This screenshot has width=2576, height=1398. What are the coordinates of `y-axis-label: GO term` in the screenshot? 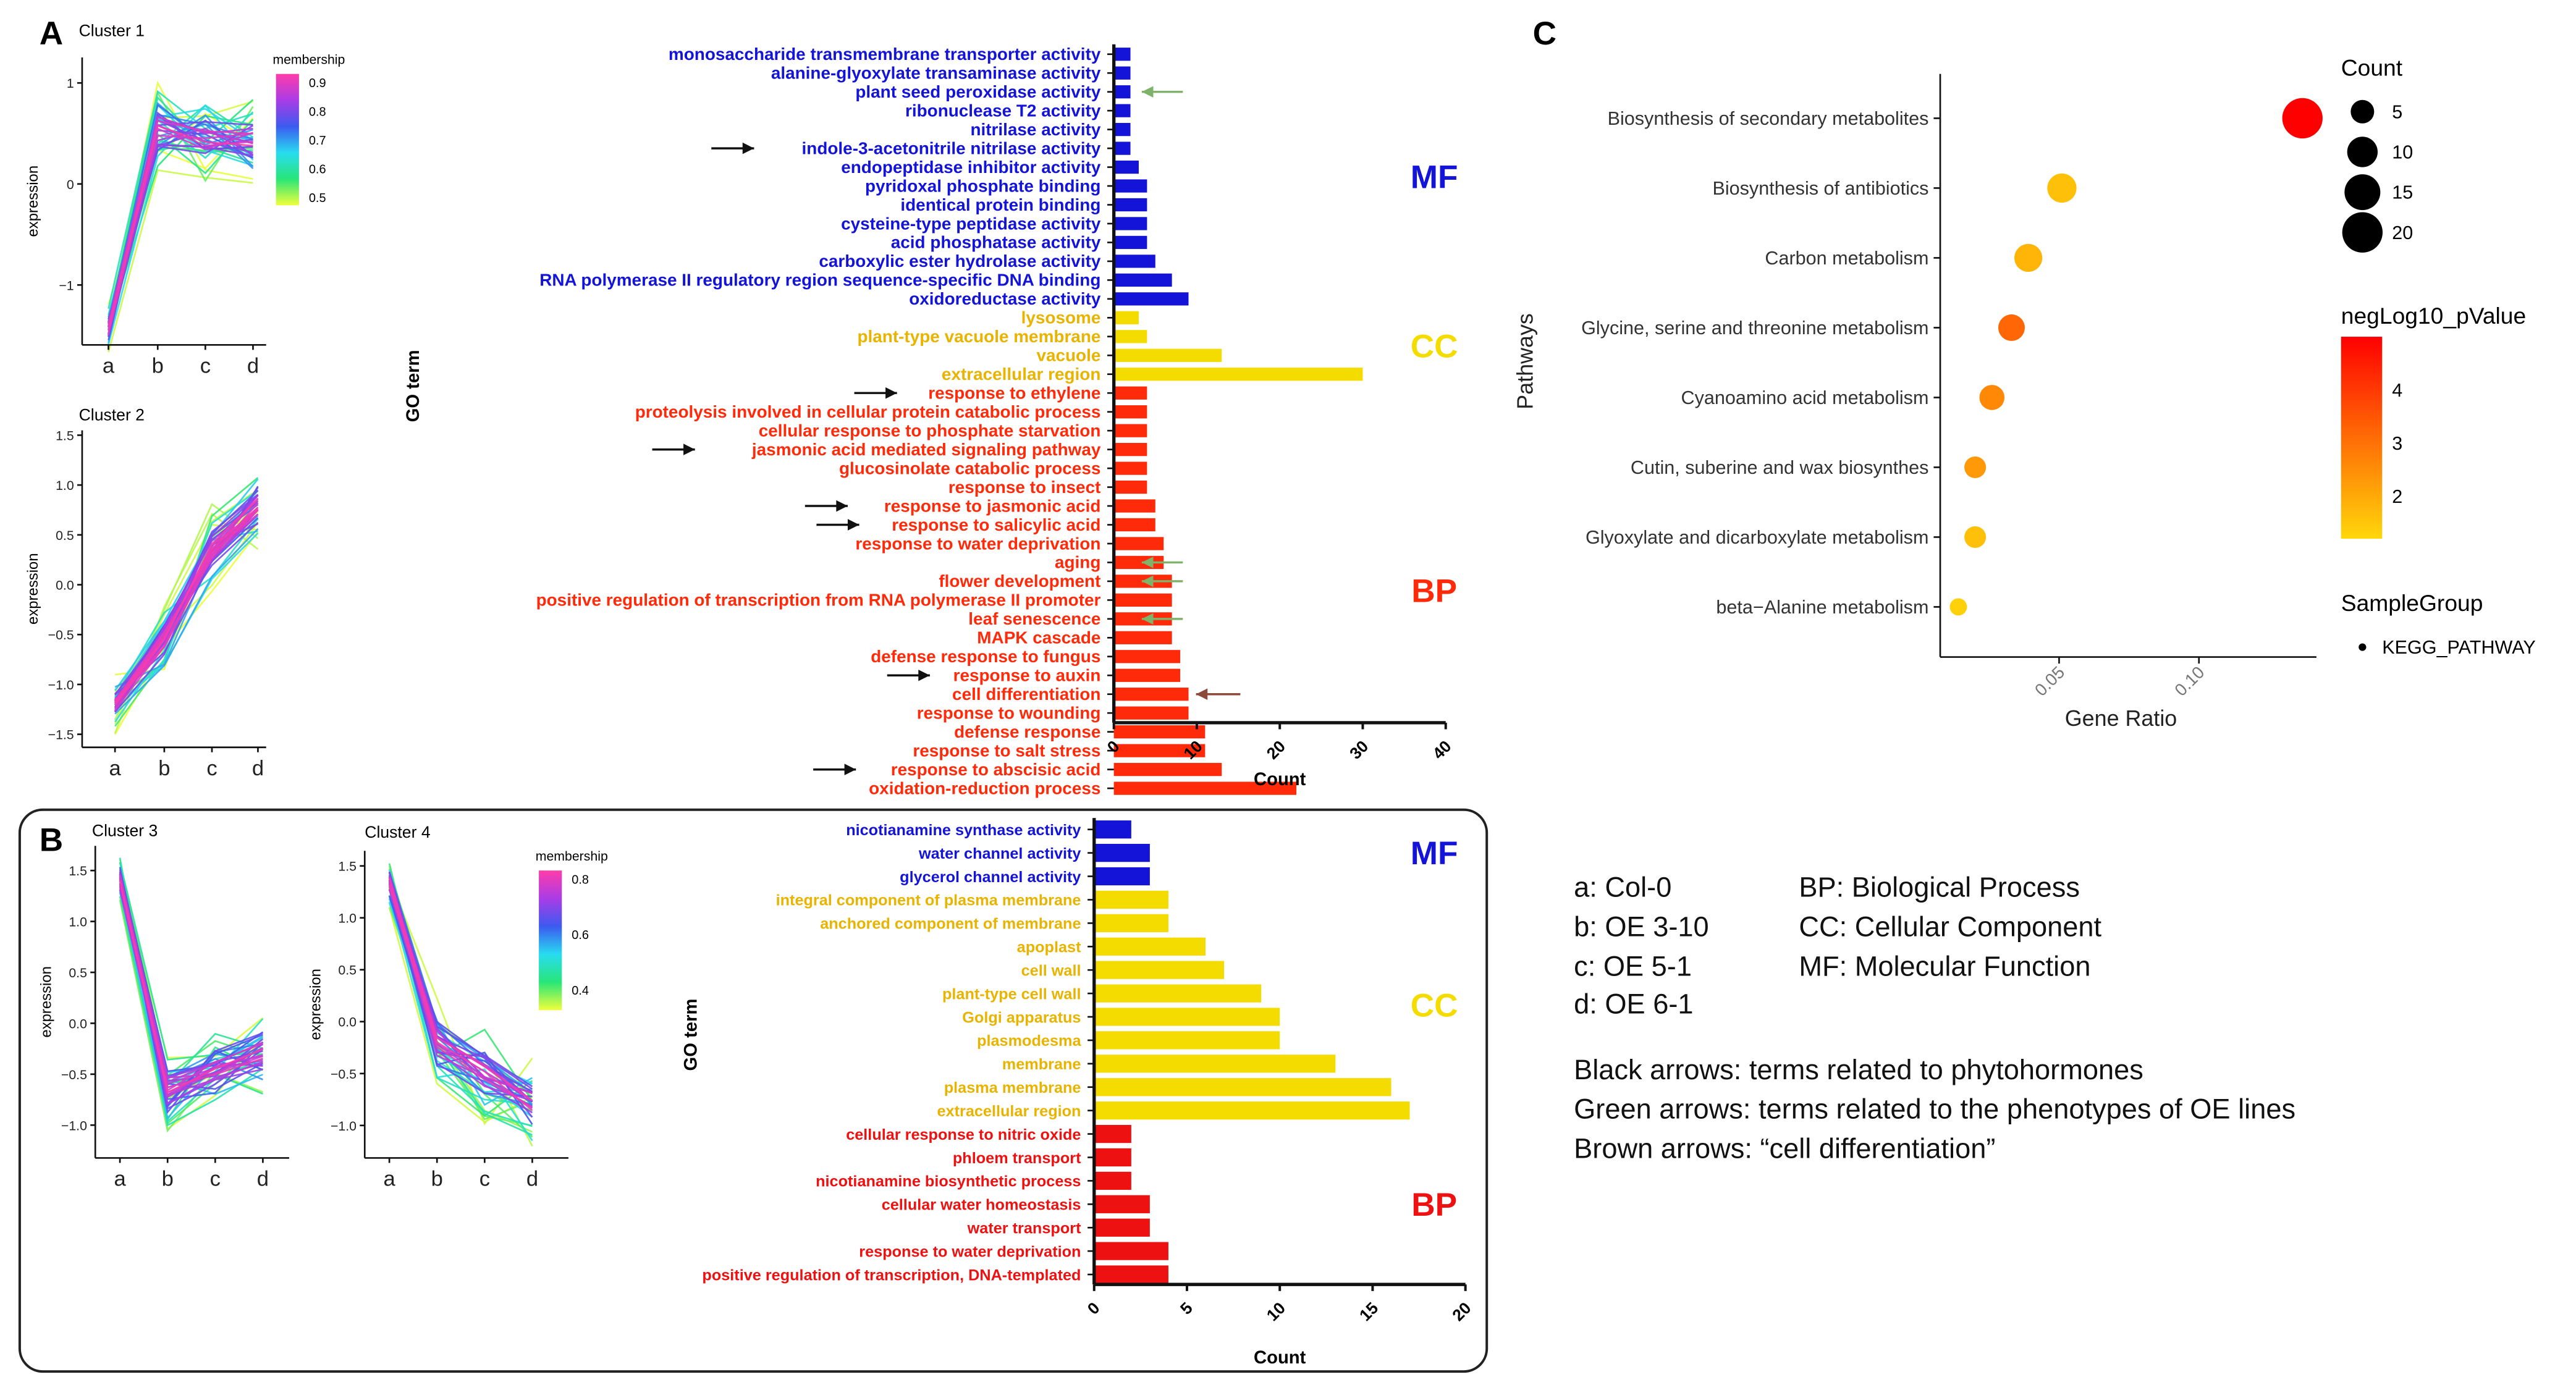 It's located at (691, 1035).